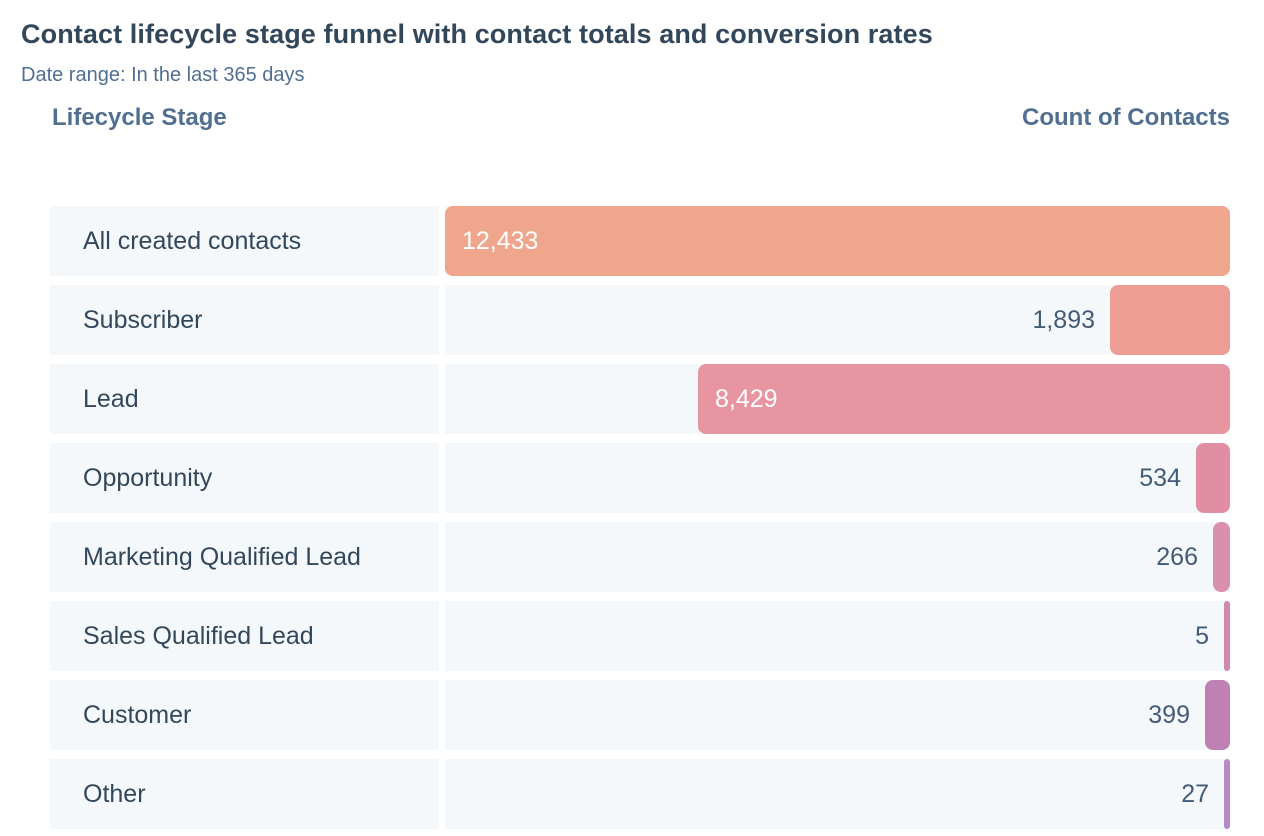 This screenshot has width=1264, height=836. Describe the element at coordinates (641, 117) in the screenshot. I see `column-headers: Lifecycle Stage Count of Contacts` at that location.